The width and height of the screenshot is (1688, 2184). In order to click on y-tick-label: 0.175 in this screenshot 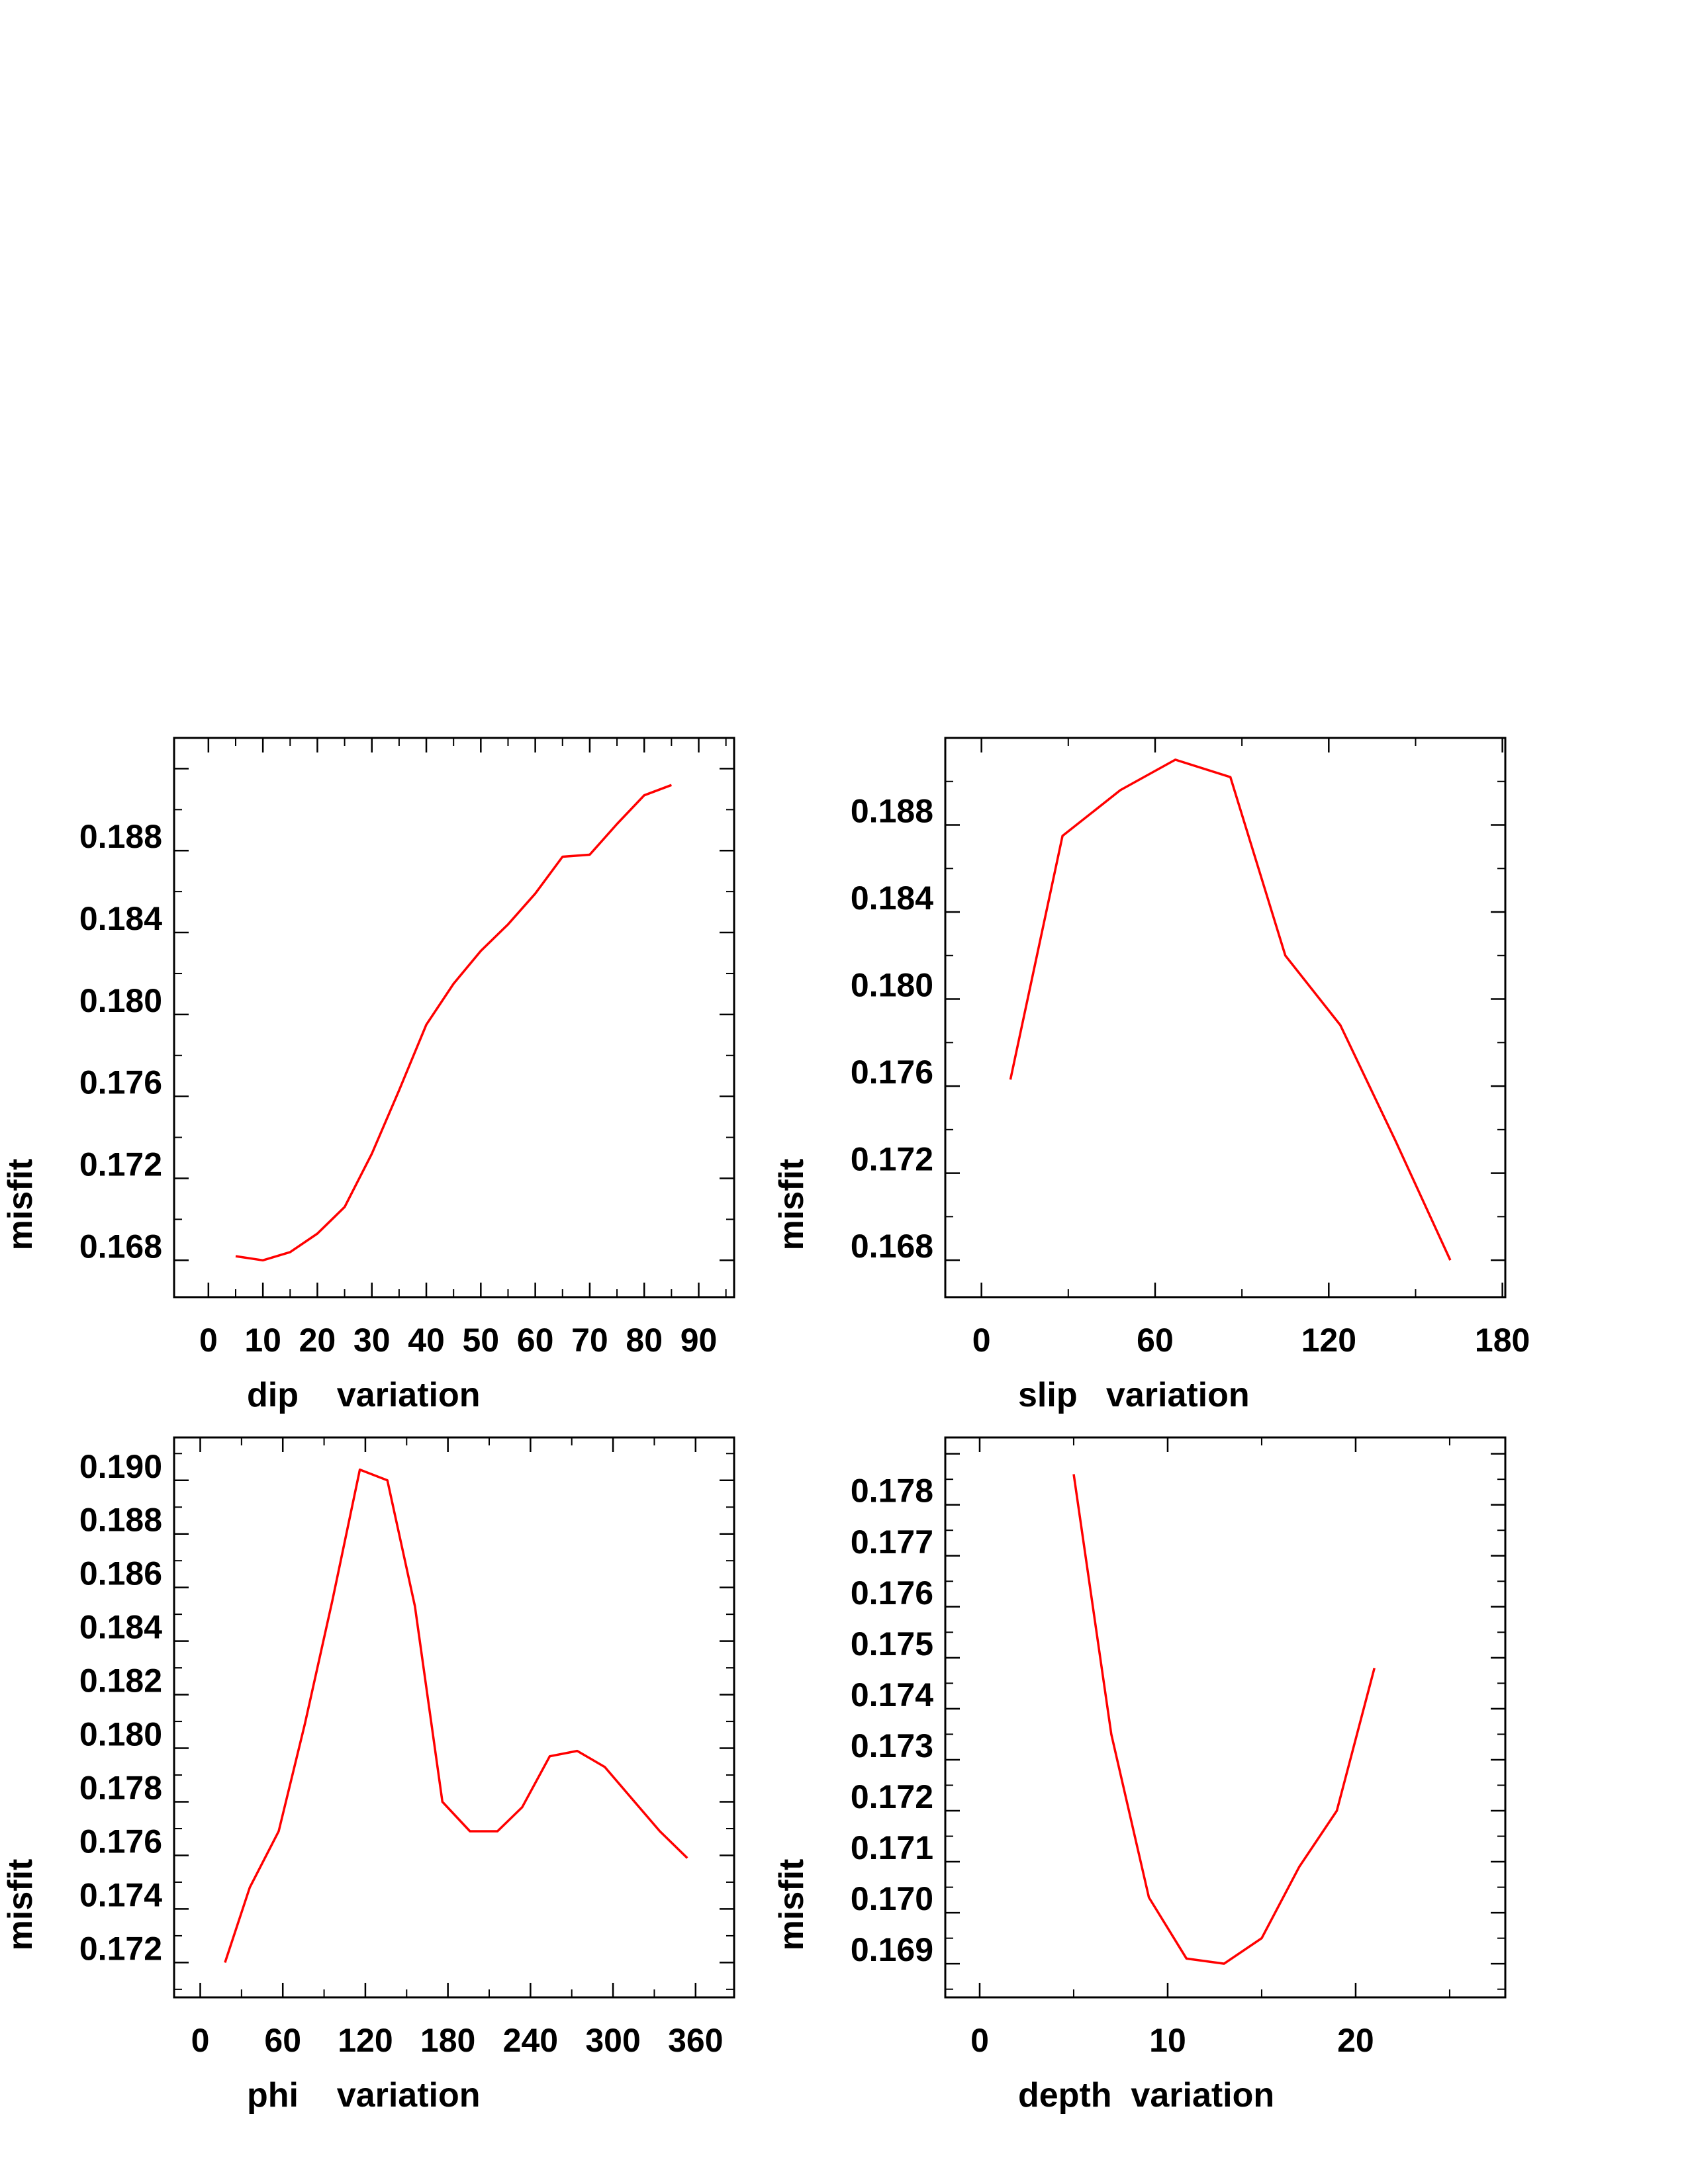, I will do `click(892, 1644)`.